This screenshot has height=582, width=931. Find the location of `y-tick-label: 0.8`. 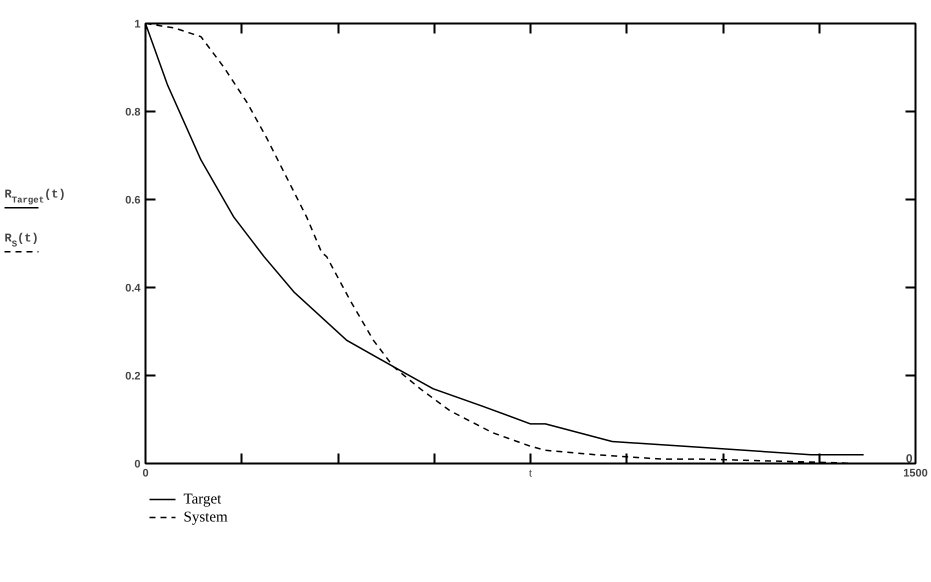

y-tick-label: 0.8 is located at coordinates (133, 112).